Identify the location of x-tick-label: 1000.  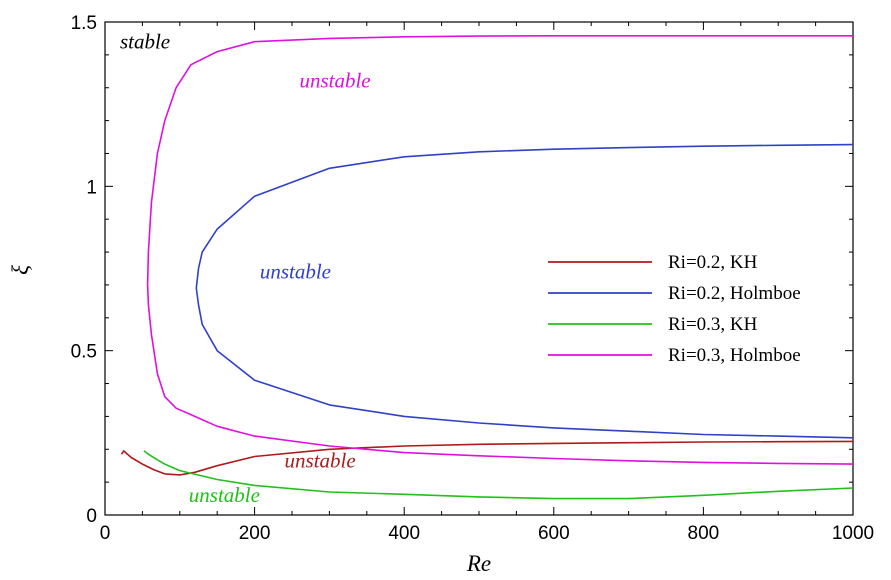
(853, 533).